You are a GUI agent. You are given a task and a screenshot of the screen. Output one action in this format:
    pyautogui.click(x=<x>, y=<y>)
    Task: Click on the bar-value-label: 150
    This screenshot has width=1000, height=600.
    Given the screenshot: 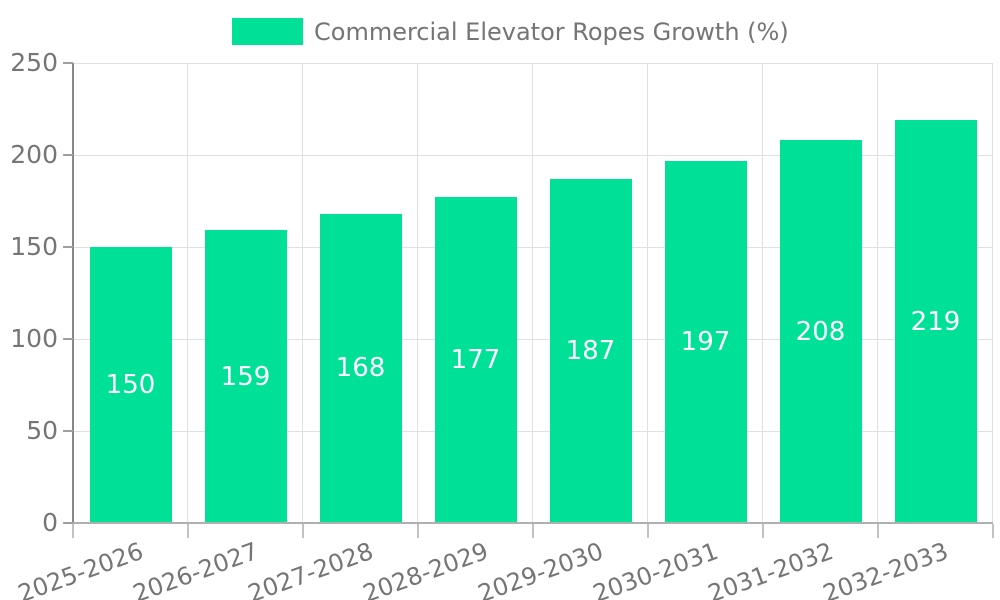 What is the action you would take?
    pyautogui.click(x=130, y=385)
    